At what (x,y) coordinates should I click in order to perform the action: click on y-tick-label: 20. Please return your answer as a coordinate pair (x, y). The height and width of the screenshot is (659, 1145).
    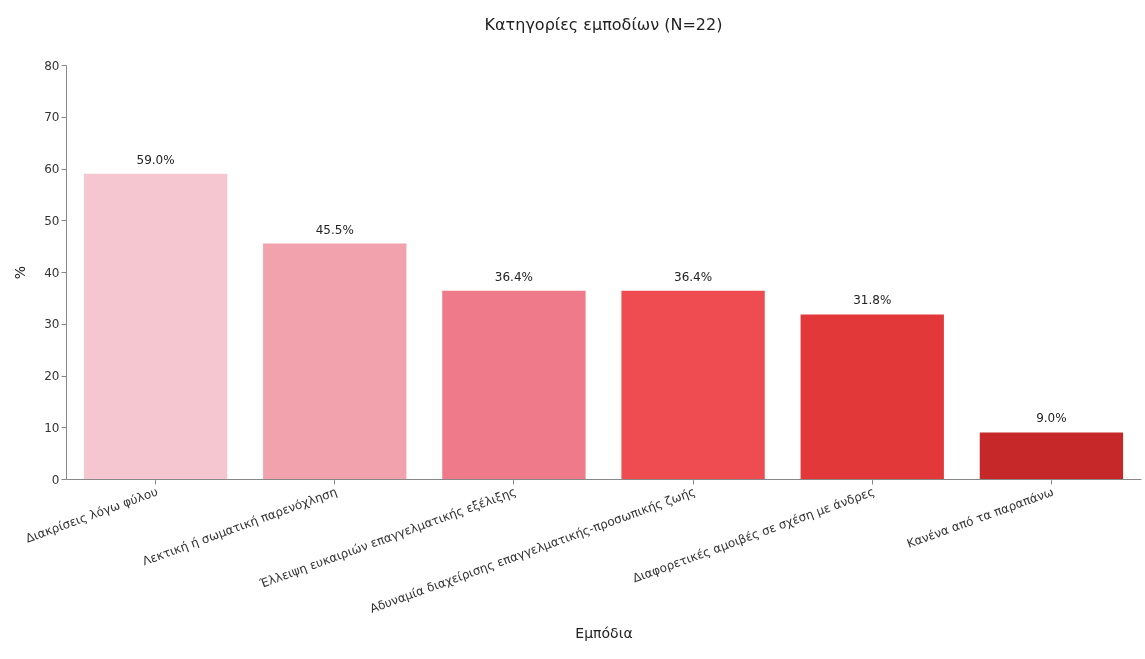
    Looking at the image, I should click on (52, 376).